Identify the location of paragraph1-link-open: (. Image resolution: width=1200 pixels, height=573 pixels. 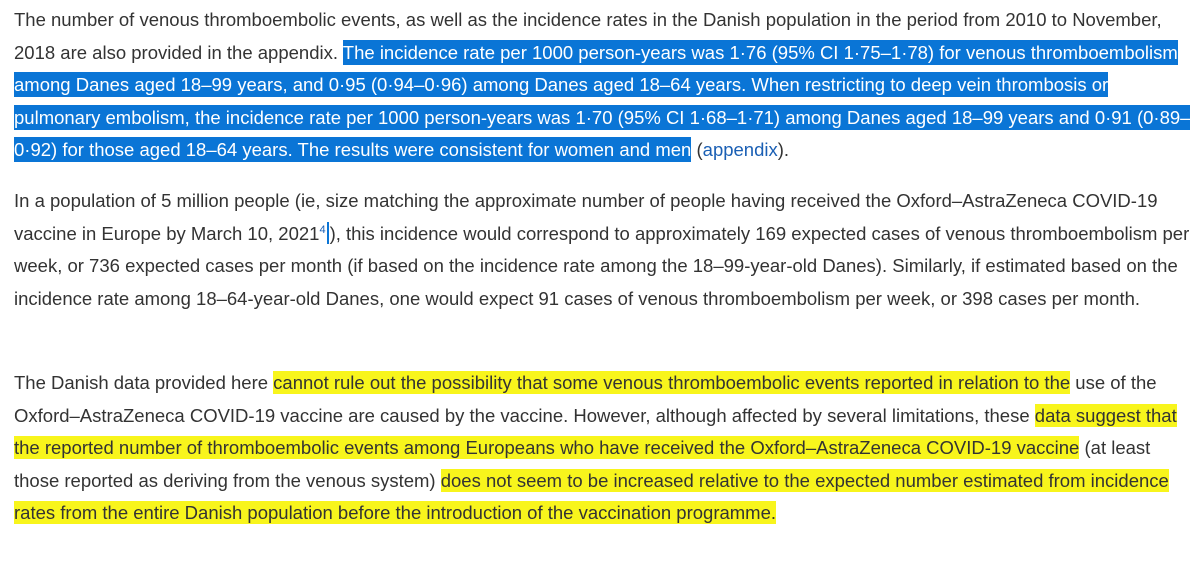
(697, 149).